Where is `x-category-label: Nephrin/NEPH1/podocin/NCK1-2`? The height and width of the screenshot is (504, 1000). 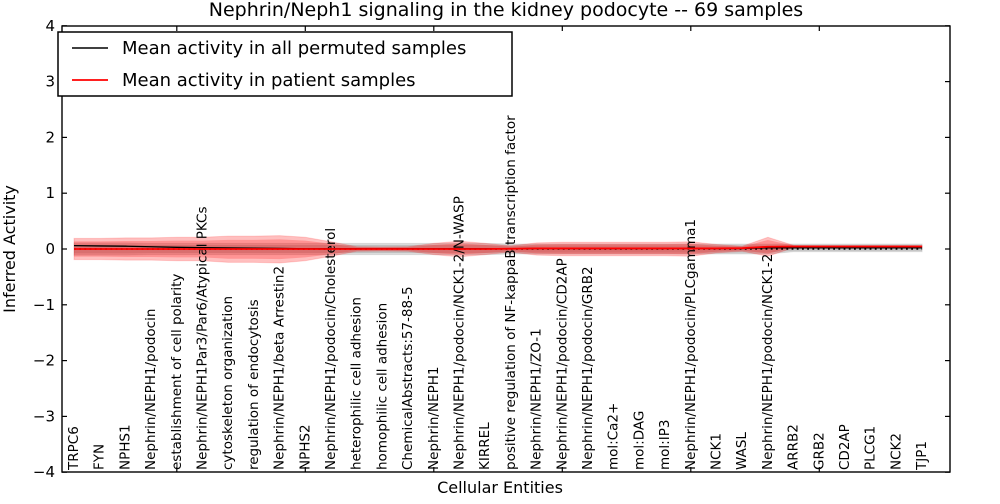 x-category-label: Nephrin/NEPH1/podocin/NCK1-2 is located at coordinates (768, 362).